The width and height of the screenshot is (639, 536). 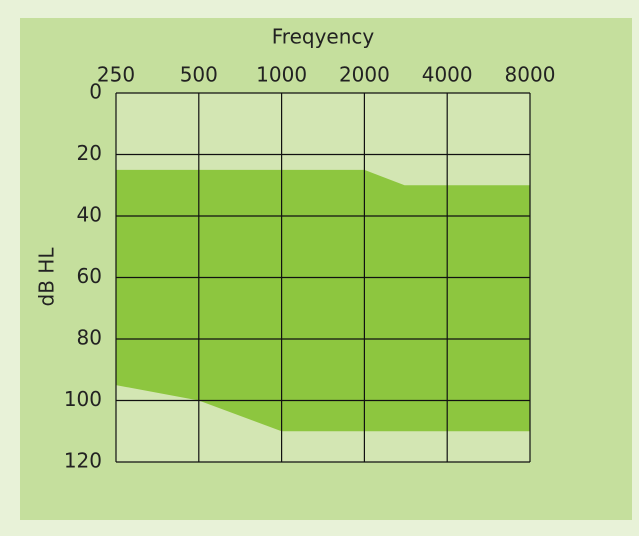 What do you see at coordinates (530, 75) in the screenshot?
I see `x-tick-label: 8000` at bounding box center [530, 75].